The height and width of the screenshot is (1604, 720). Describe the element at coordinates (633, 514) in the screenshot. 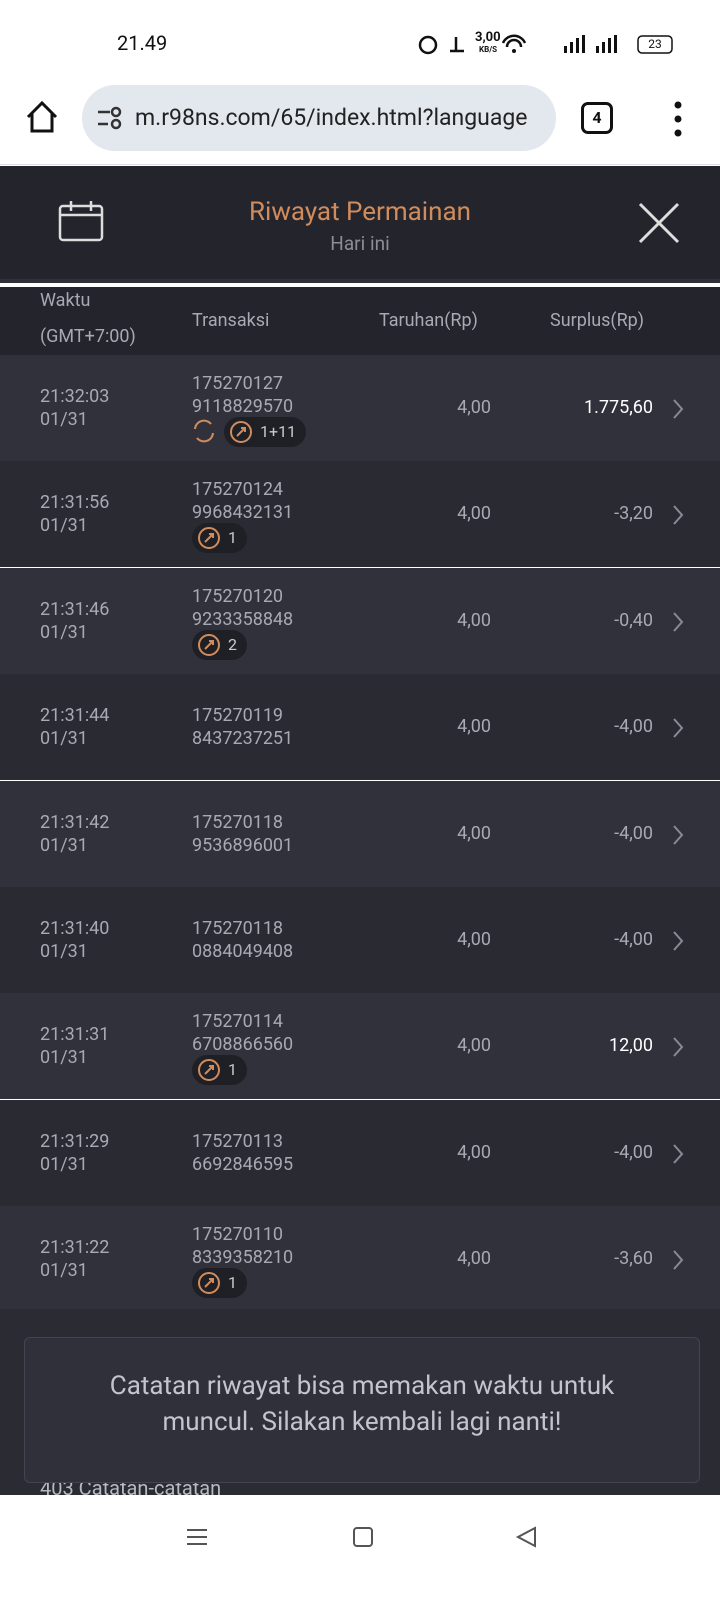

I see `surplus: -3,20` at that location.